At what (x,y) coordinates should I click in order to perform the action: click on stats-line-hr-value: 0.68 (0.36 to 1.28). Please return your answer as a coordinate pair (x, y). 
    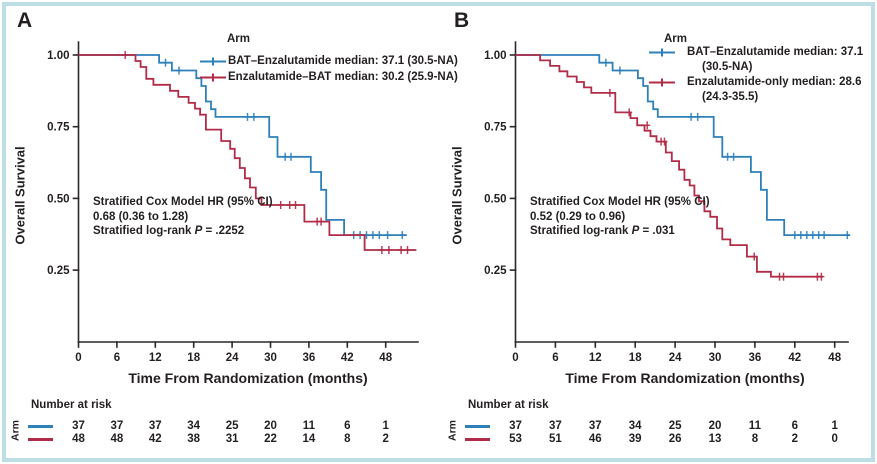
    Looking at the image, I should click on (141, 216).